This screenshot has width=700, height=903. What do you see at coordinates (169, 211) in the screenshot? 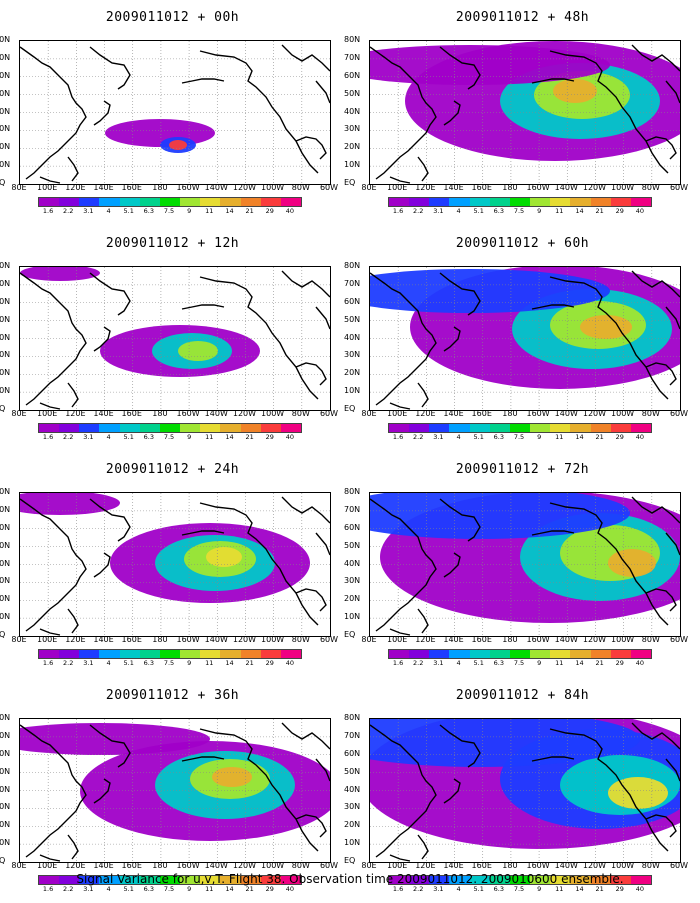
I see `colorbar-label: 7.5` at bounding box center [169, 211].